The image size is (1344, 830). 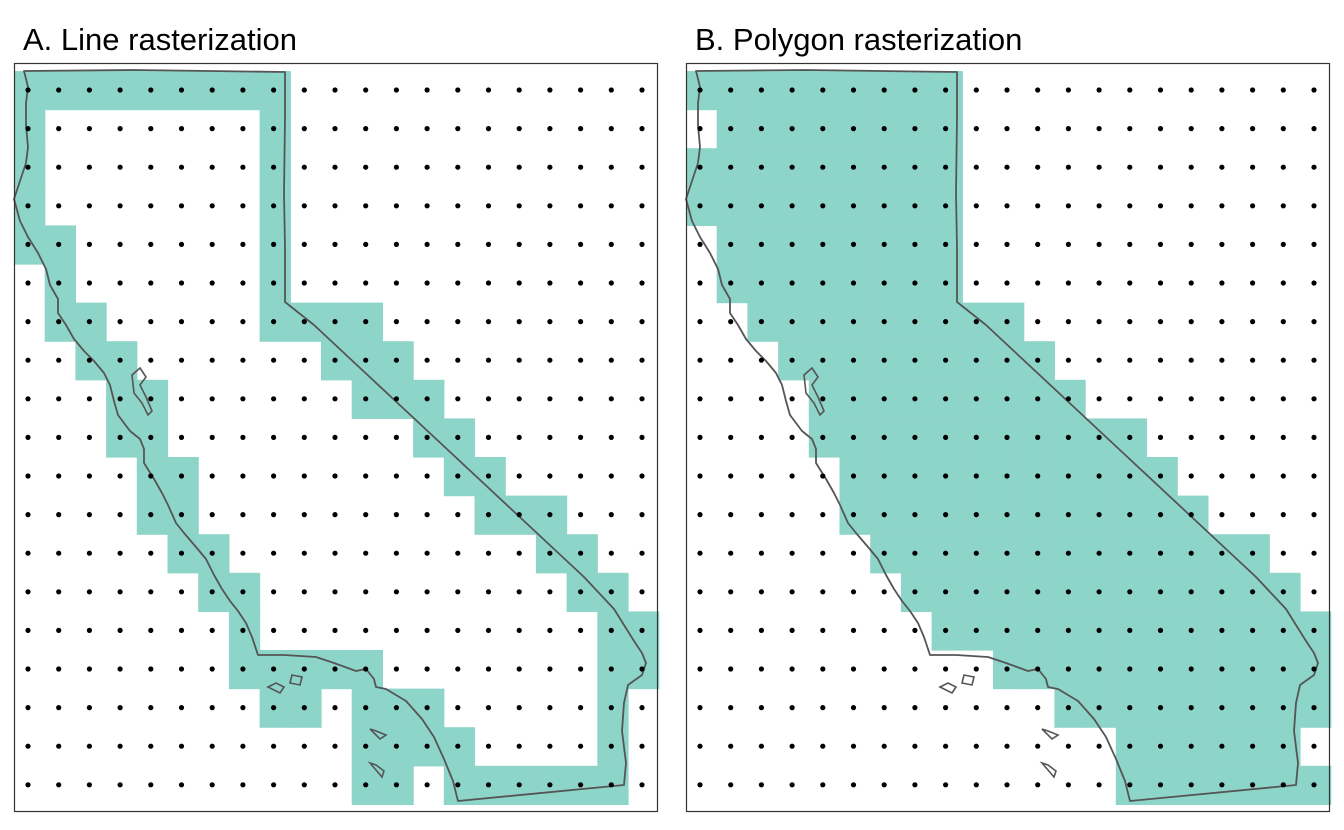 I want to click on bay-outline, so click(x=142, y=391).